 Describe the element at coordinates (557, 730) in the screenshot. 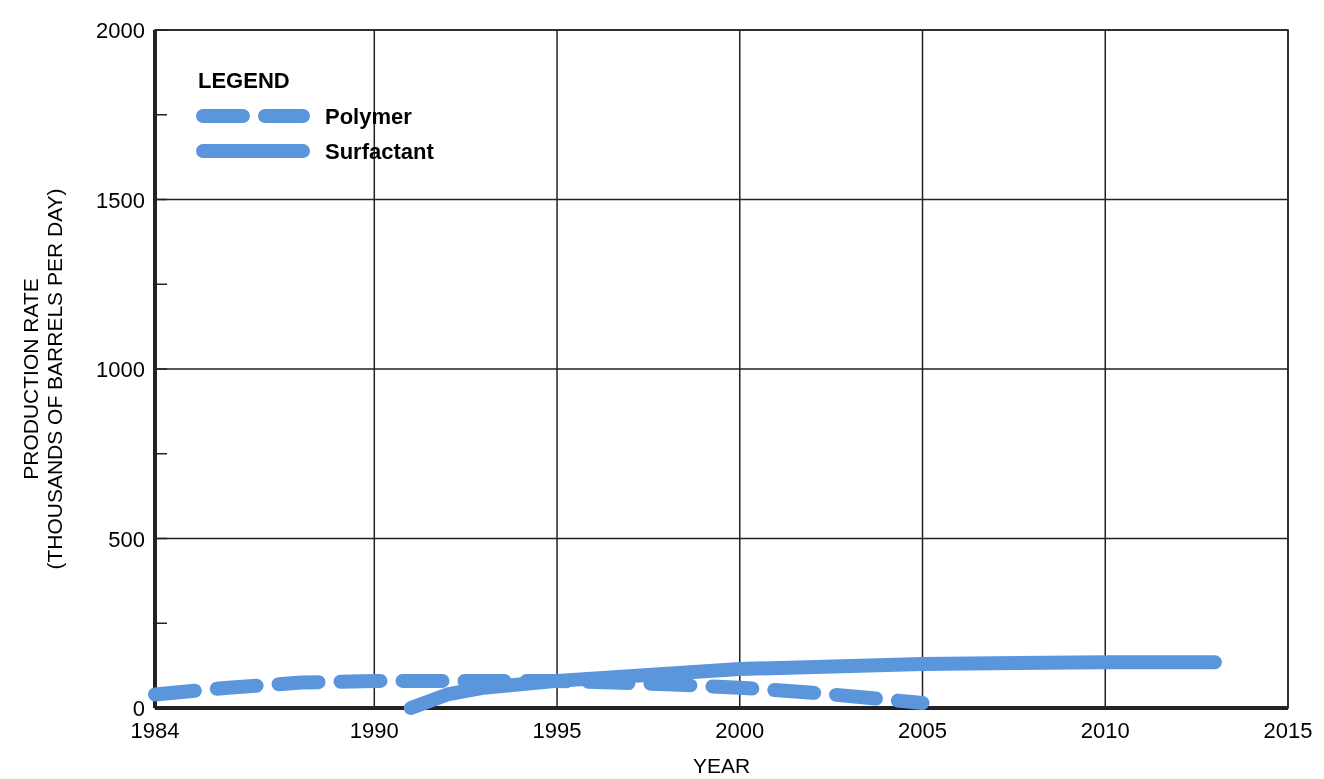

I see `x-tick-label: 1995` at that location.